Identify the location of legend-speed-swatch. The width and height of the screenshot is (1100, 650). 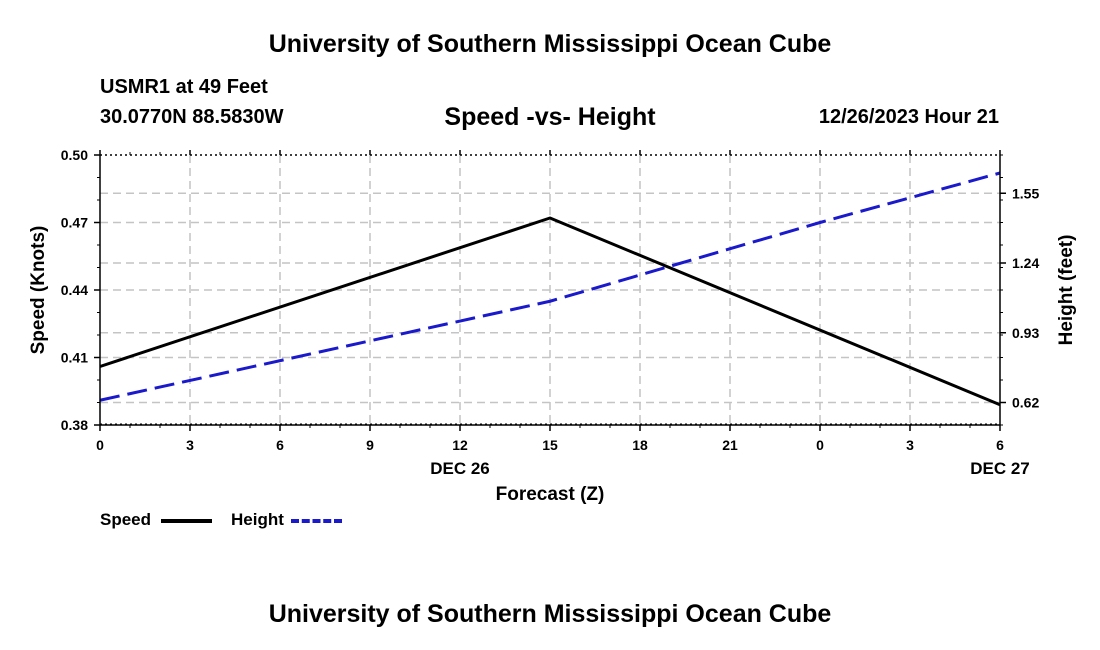
(186, 521).